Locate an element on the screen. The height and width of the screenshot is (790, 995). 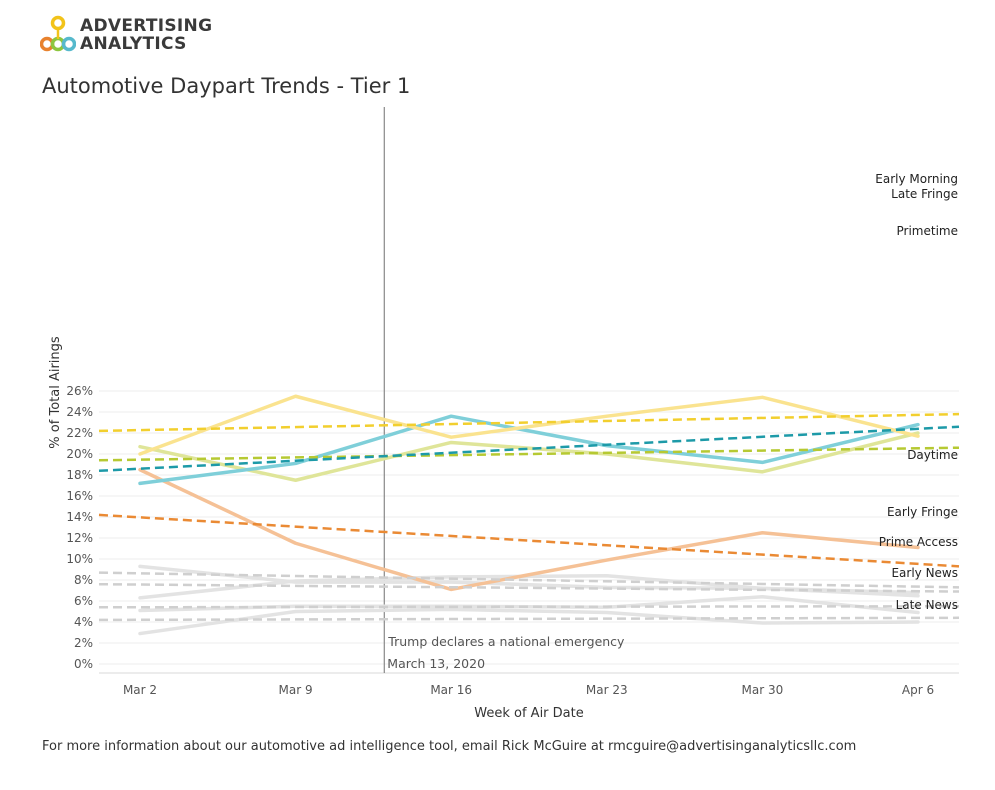
series-label-early-morning: Early Morning is located at coordinates (916, 179).